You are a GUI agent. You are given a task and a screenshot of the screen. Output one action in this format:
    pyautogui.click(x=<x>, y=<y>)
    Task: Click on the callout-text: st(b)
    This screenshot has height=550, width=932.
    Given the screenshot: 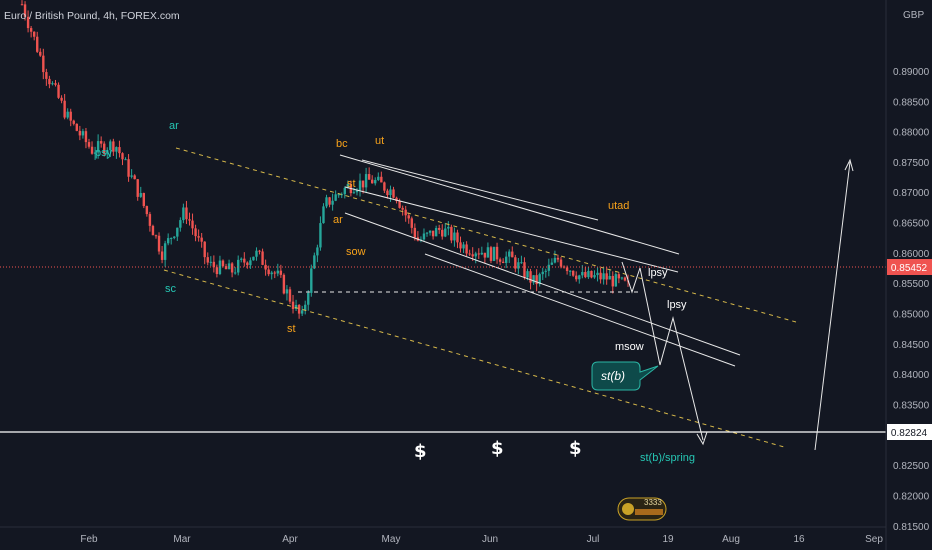 What is the action you would take?
    pyautogui.click(x=613, y=376)
    